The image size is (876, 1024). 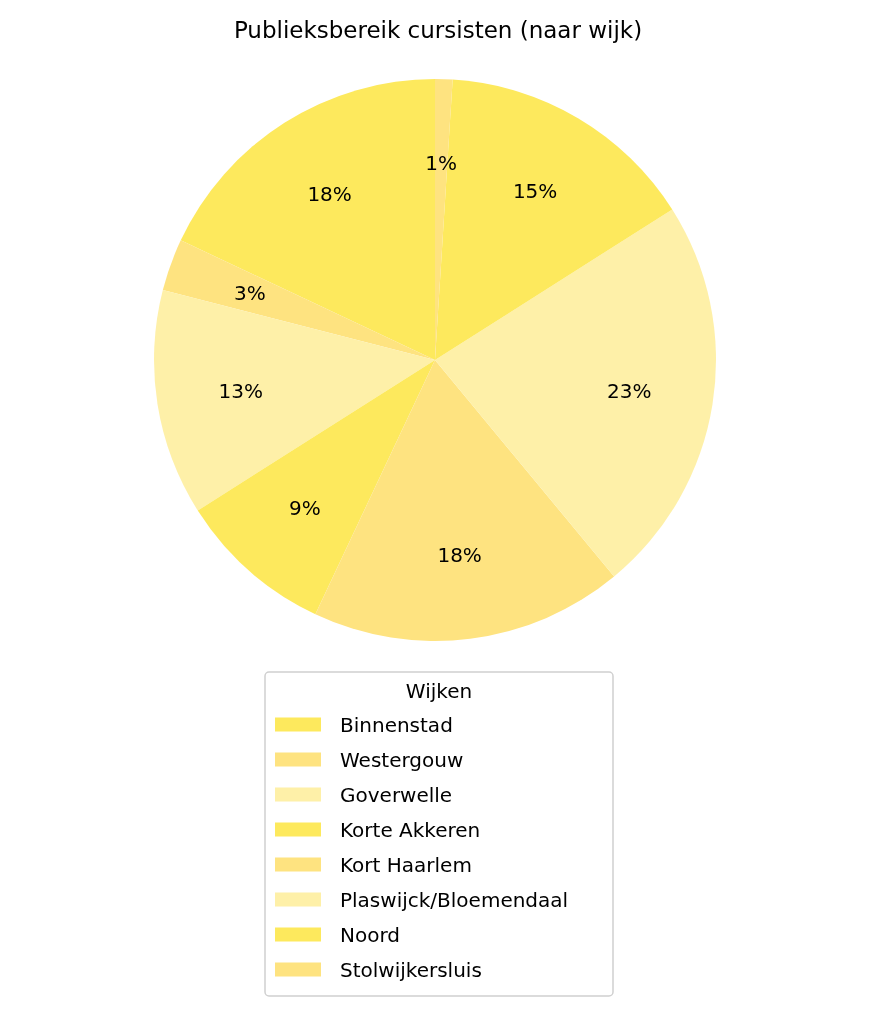 What do you see at coordinates (402, 759) in the screenshot?
I see `legend-label: Westergouw` at bounding box center [402, 759].